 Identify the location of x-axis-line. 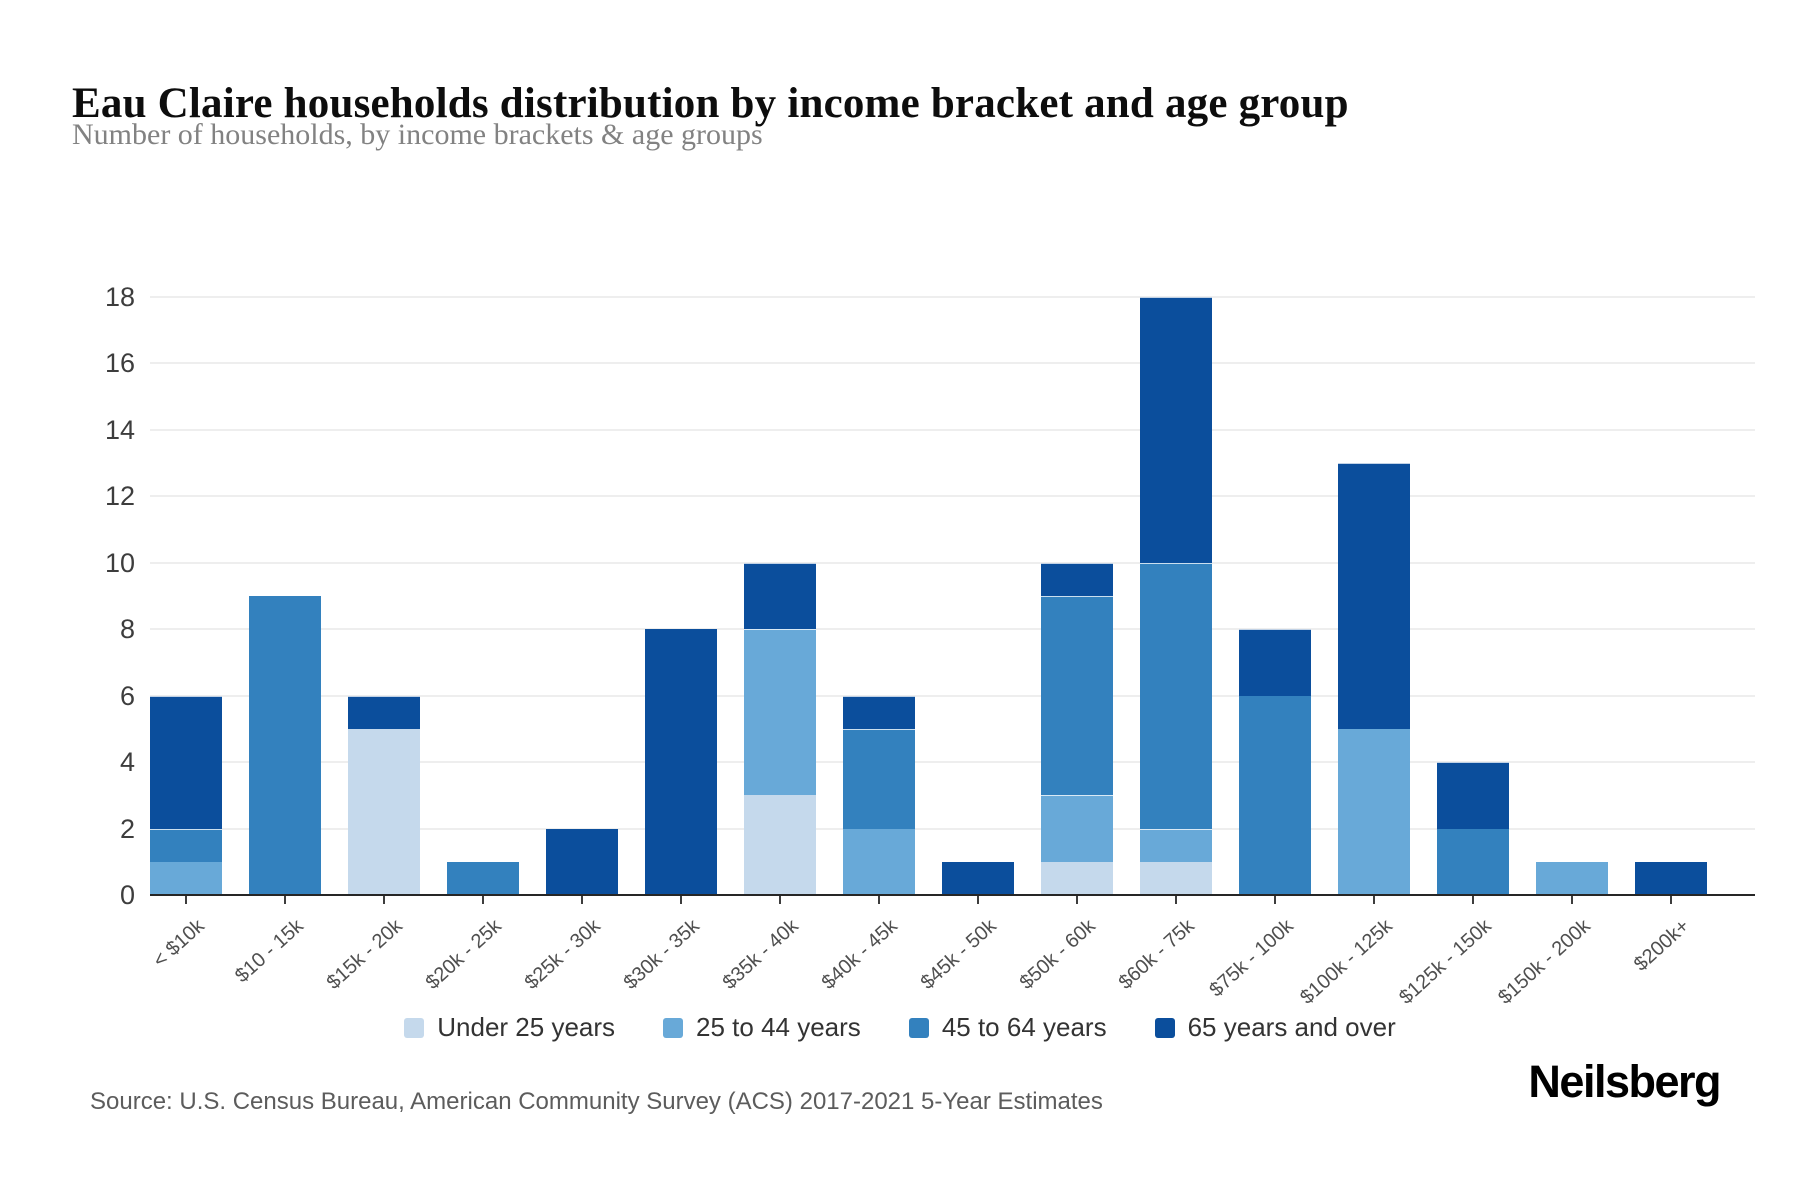
(952, 895).